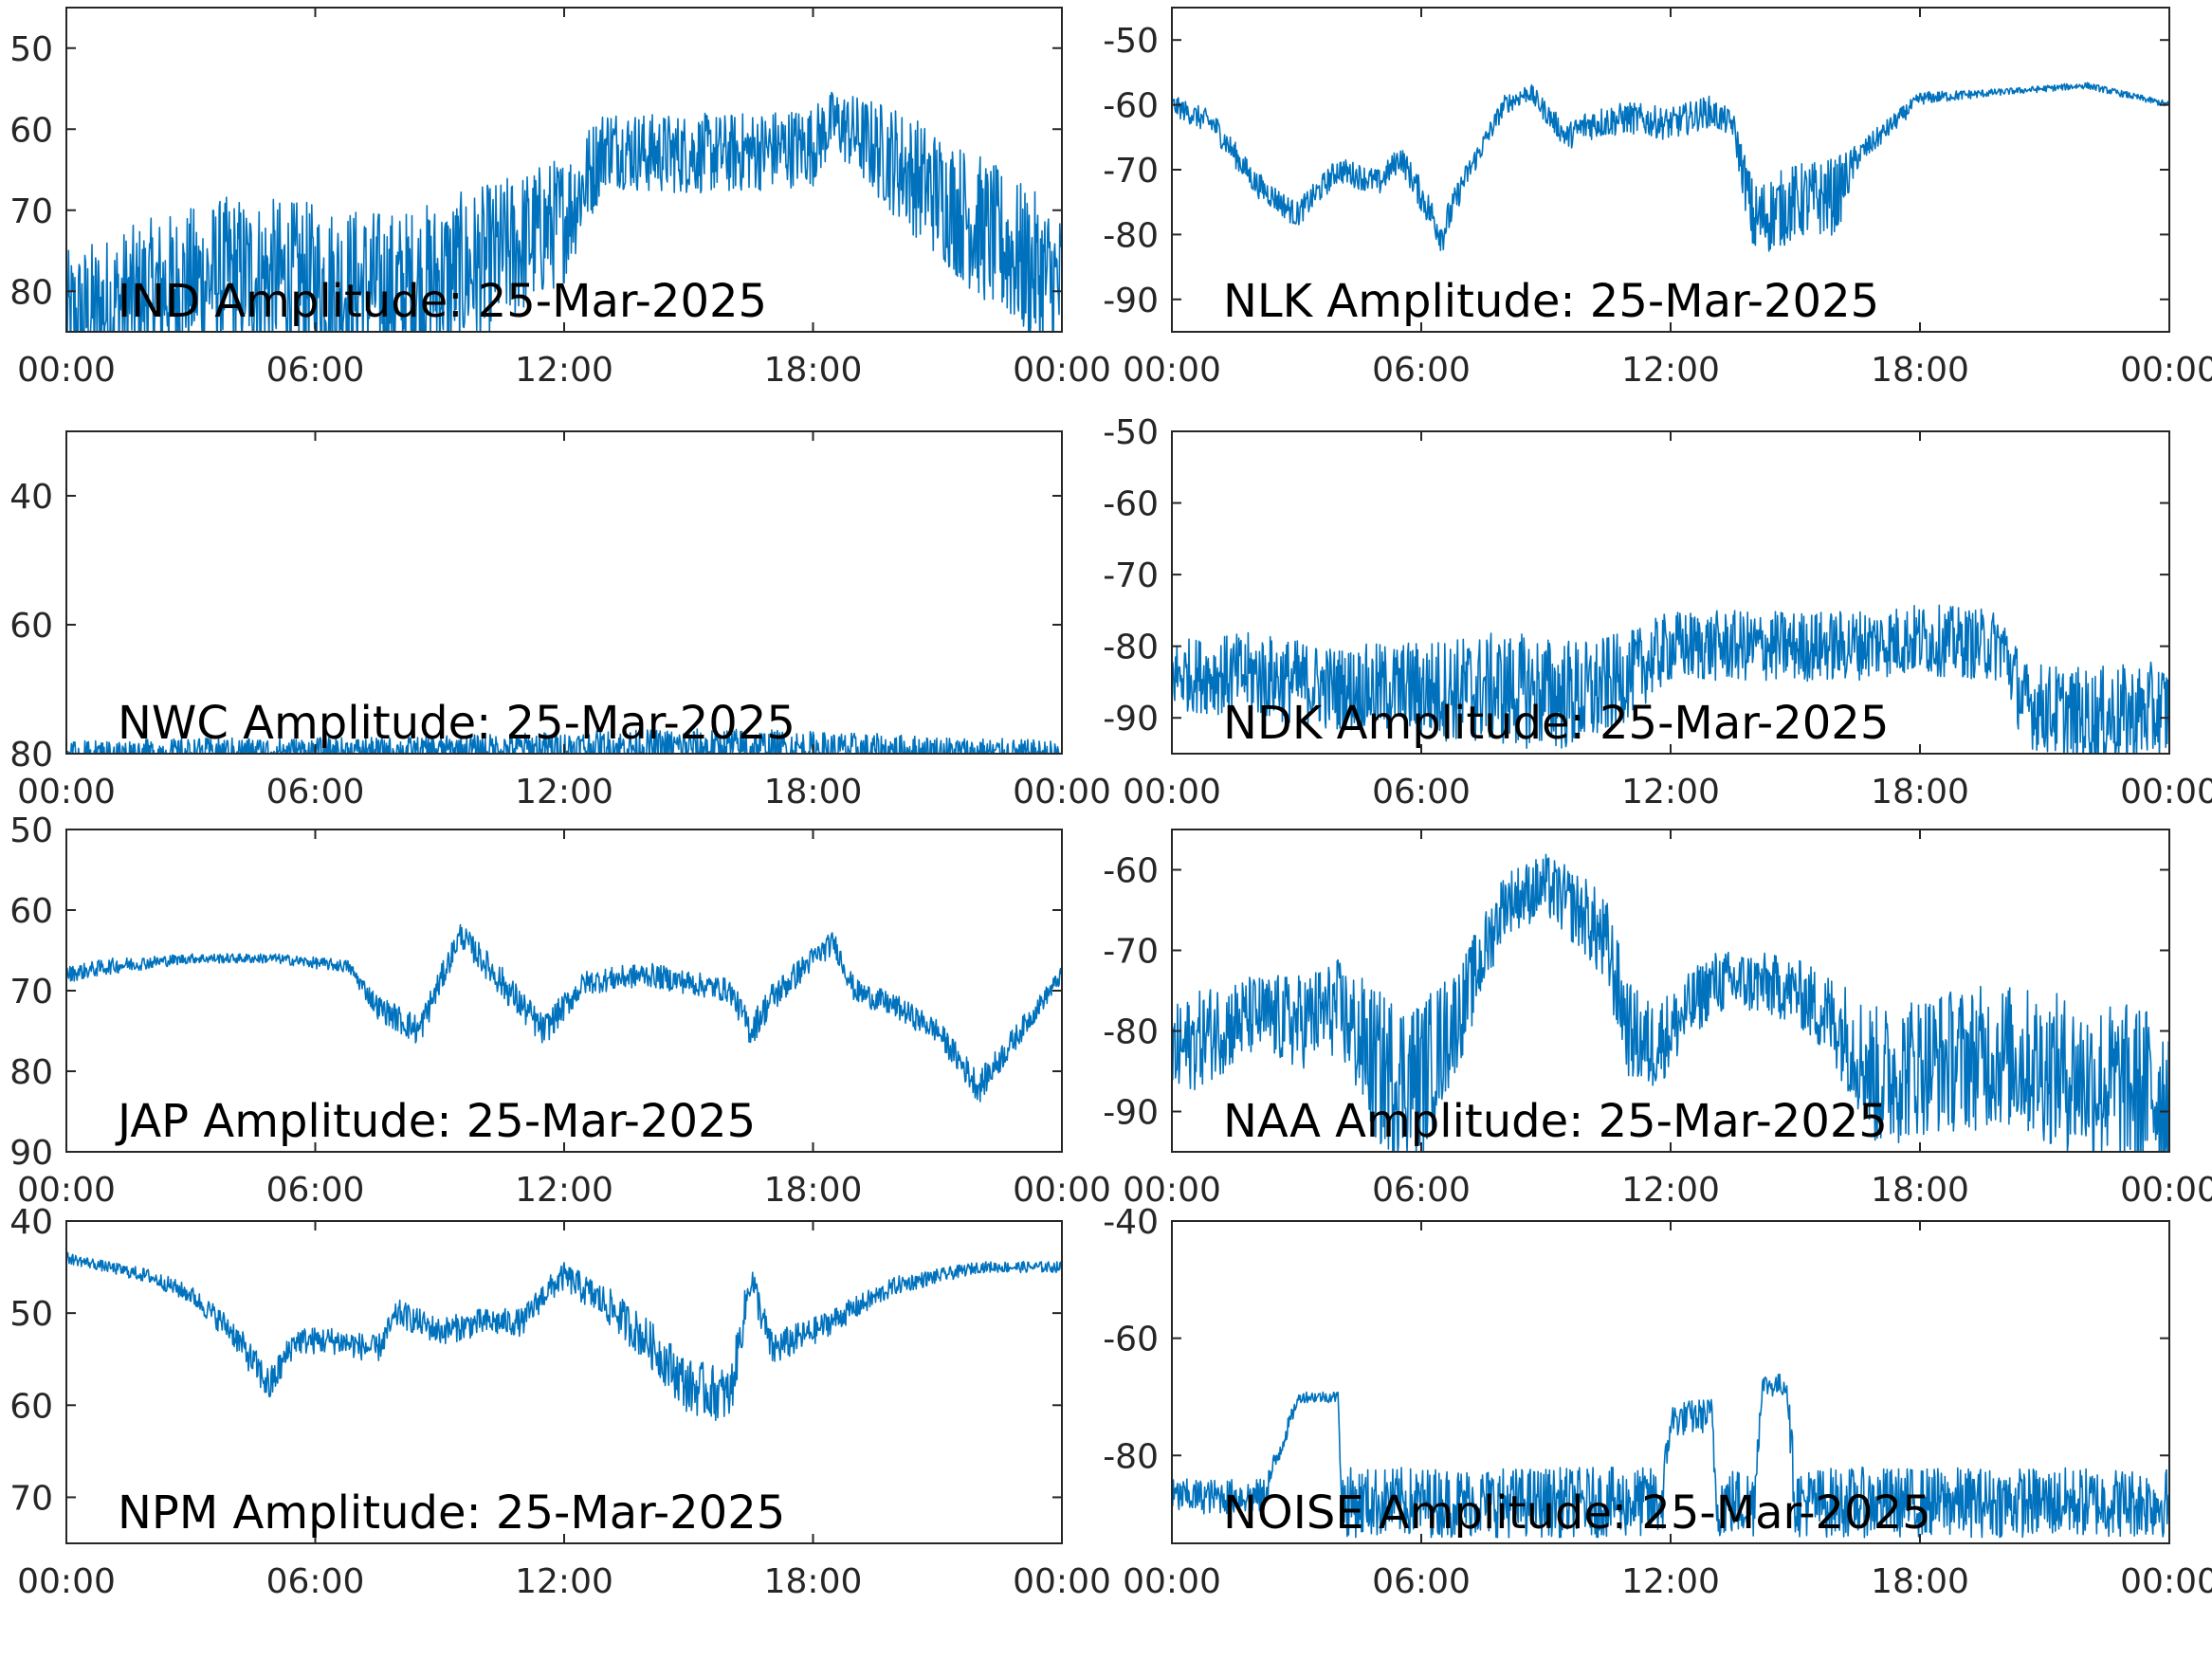  Describe the element at coordinates (31, 755) in the screenshot. I see `nwc-y-tick-label: 80` at that location.